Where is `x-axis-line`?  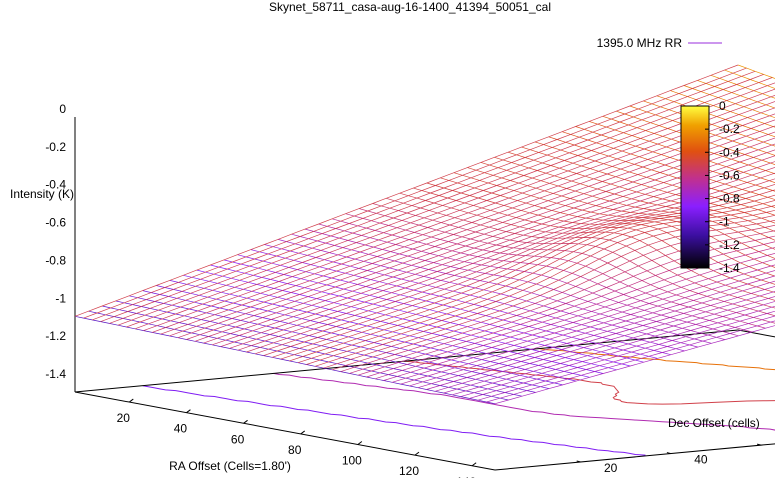 x-axis-line is located at coordinates (285, 431).